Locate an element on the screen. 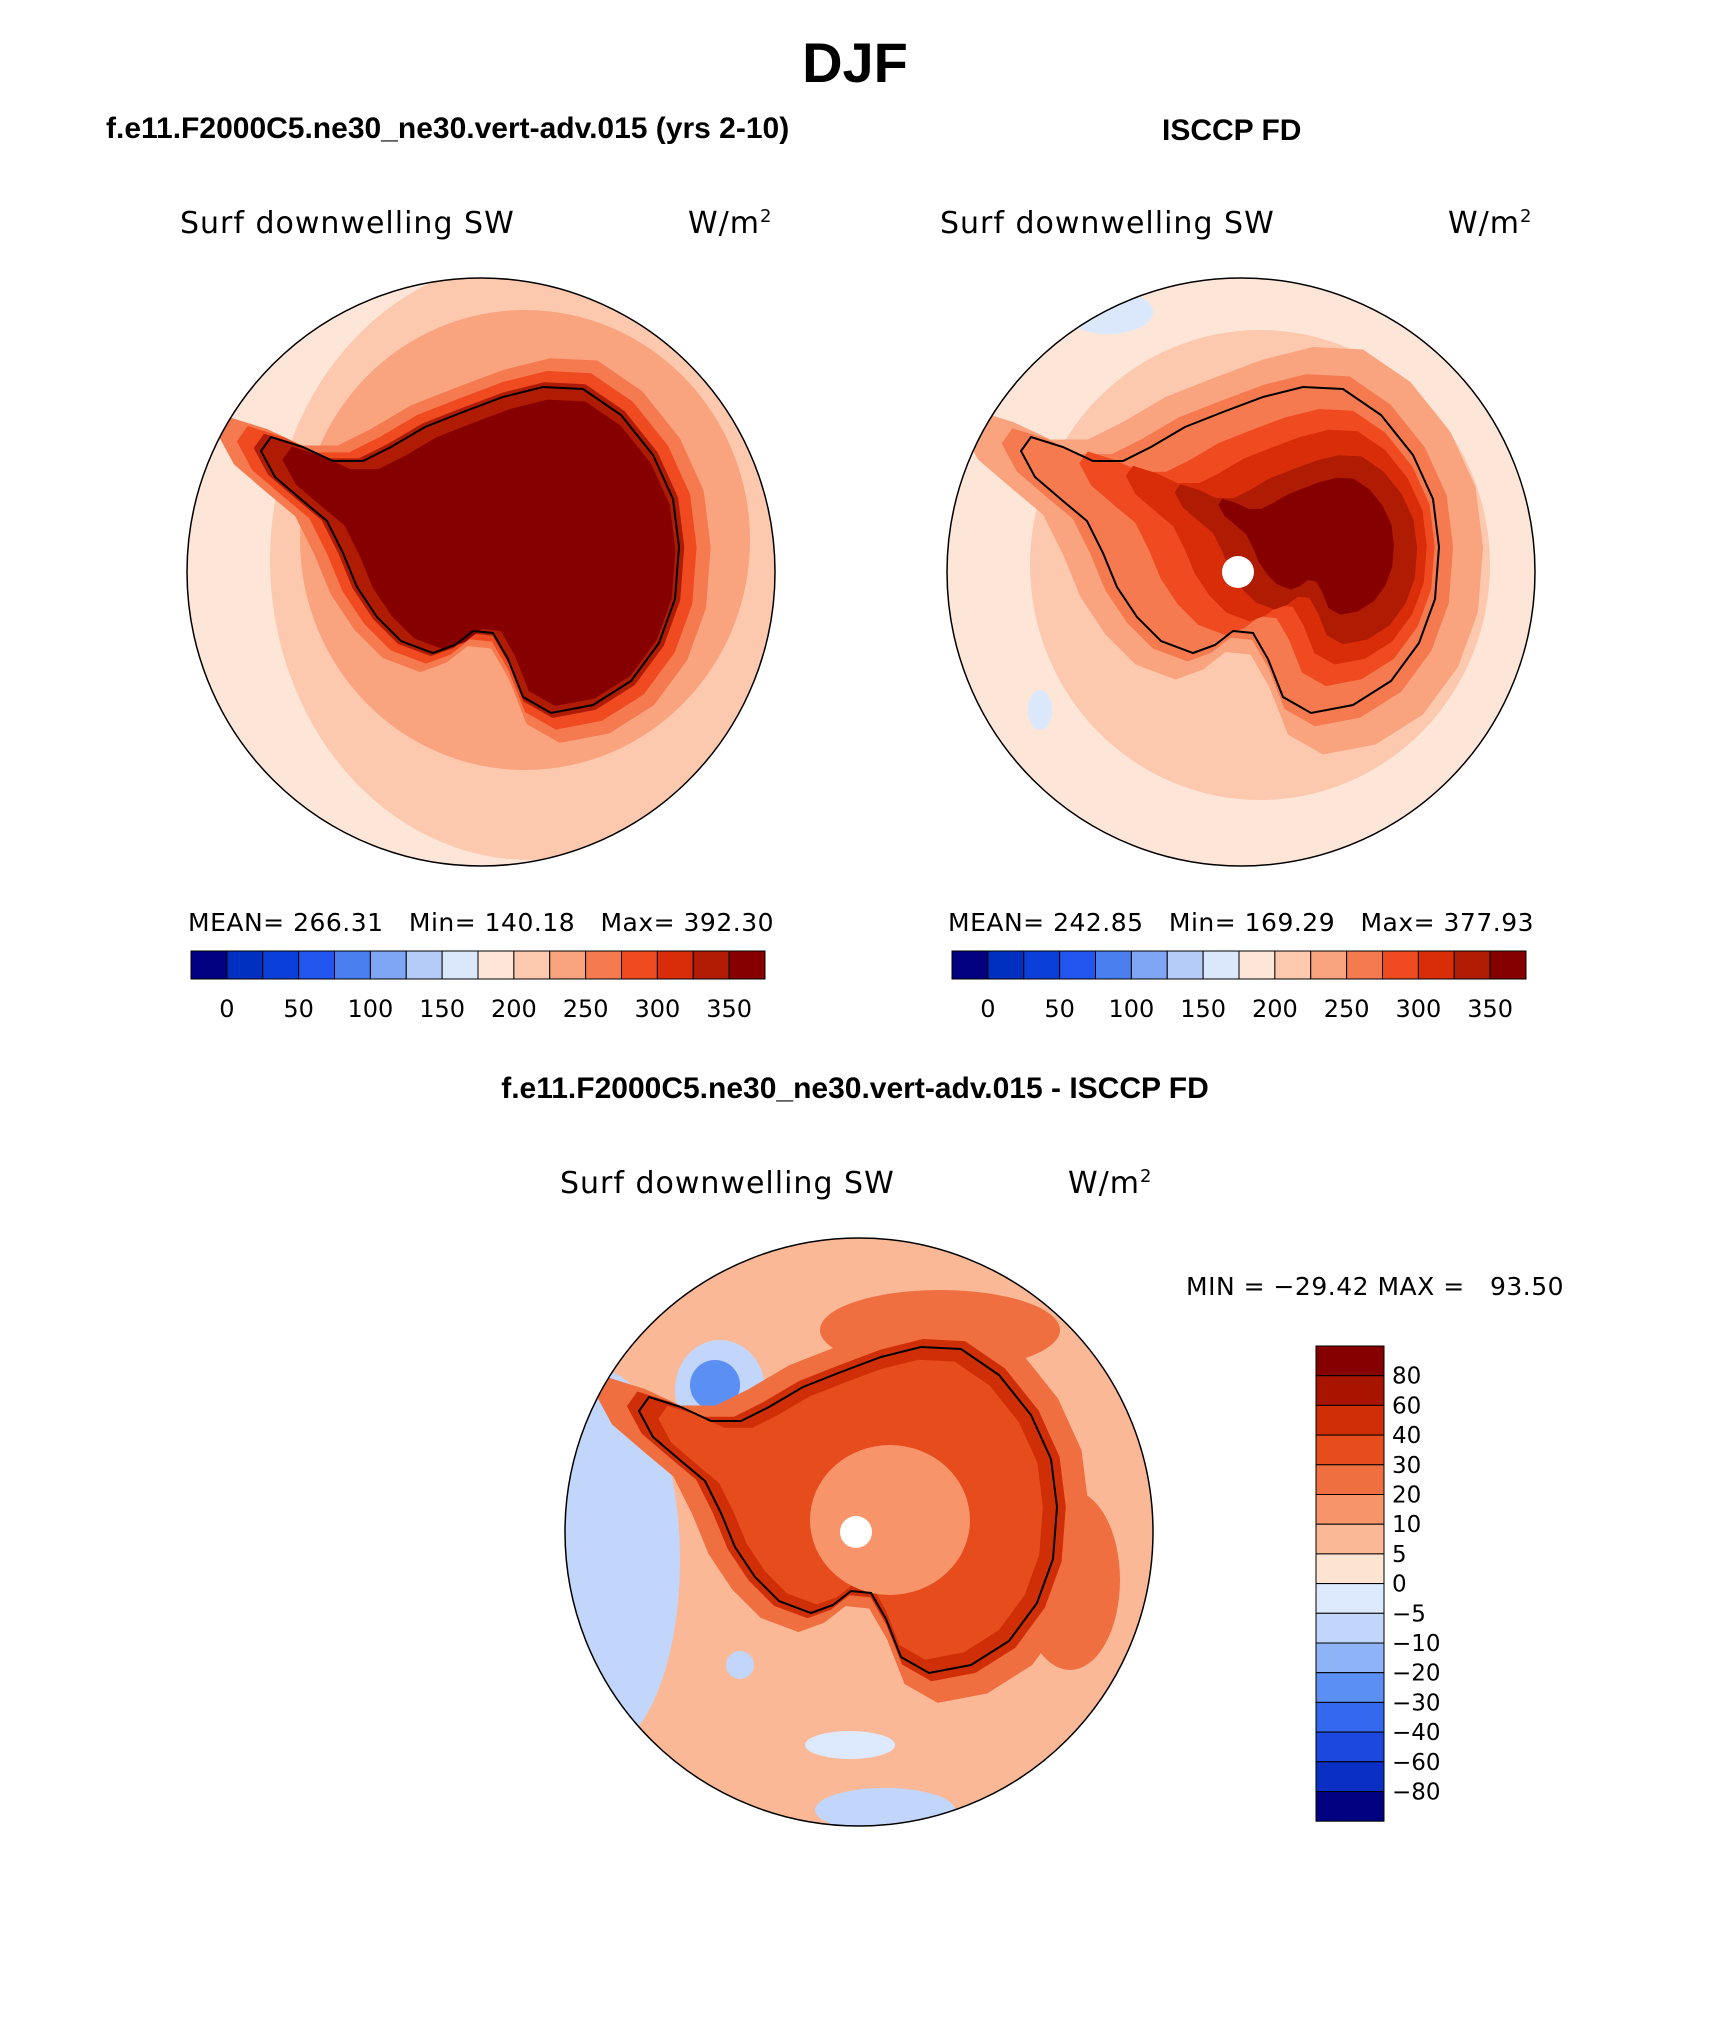  obs-colorbar-tick-label: 300 is located at coordinates (1418, 1009).